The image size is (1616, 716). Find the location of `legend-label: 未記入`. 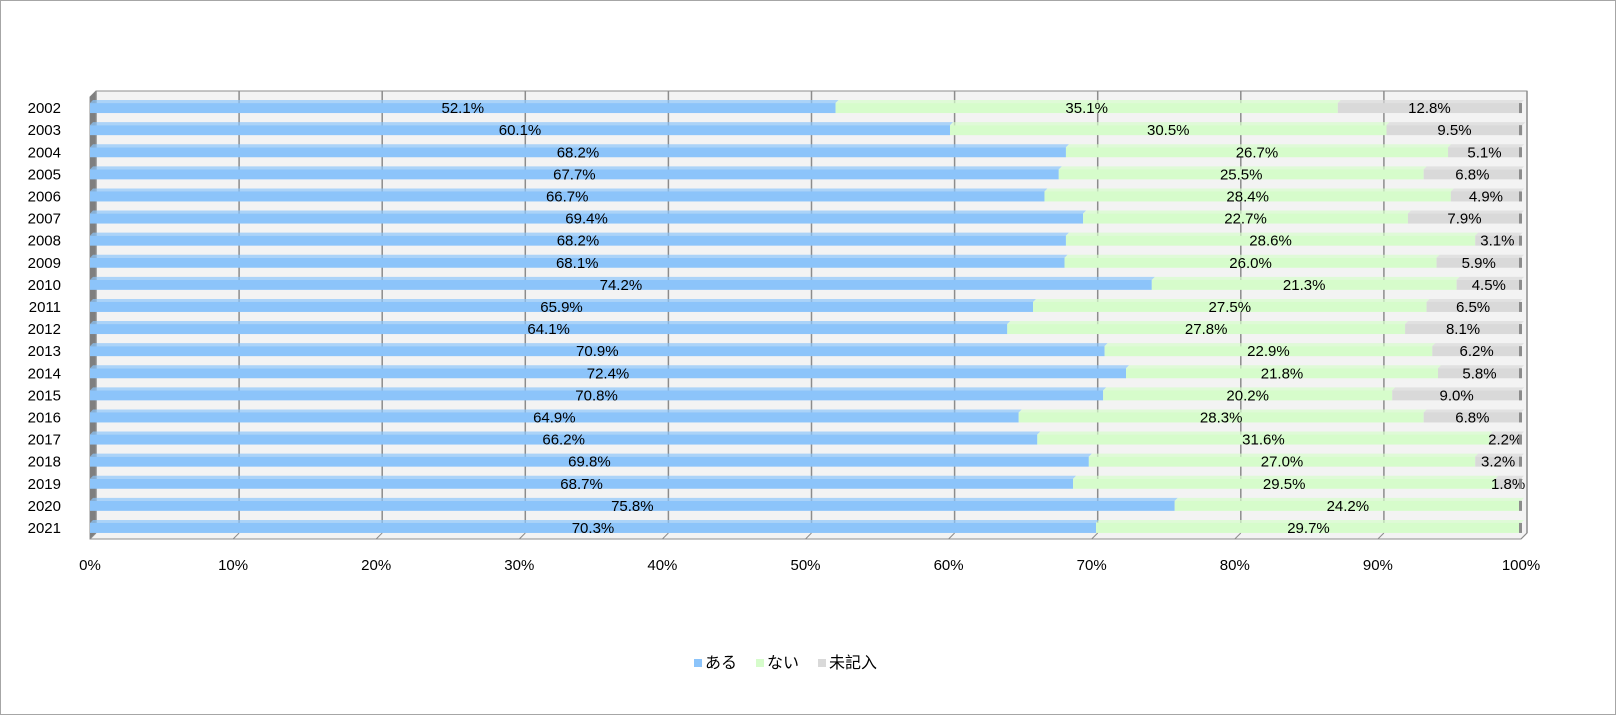

legend-label: 未記入 is located at coordinates (853, 663).